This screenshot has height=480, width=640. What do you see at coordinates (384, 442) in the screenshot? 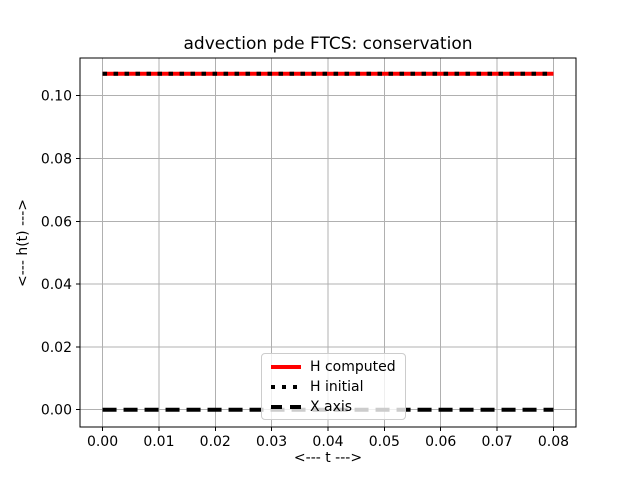
I see `x-tick-label: 0.05` at bounding box center [384, 442].